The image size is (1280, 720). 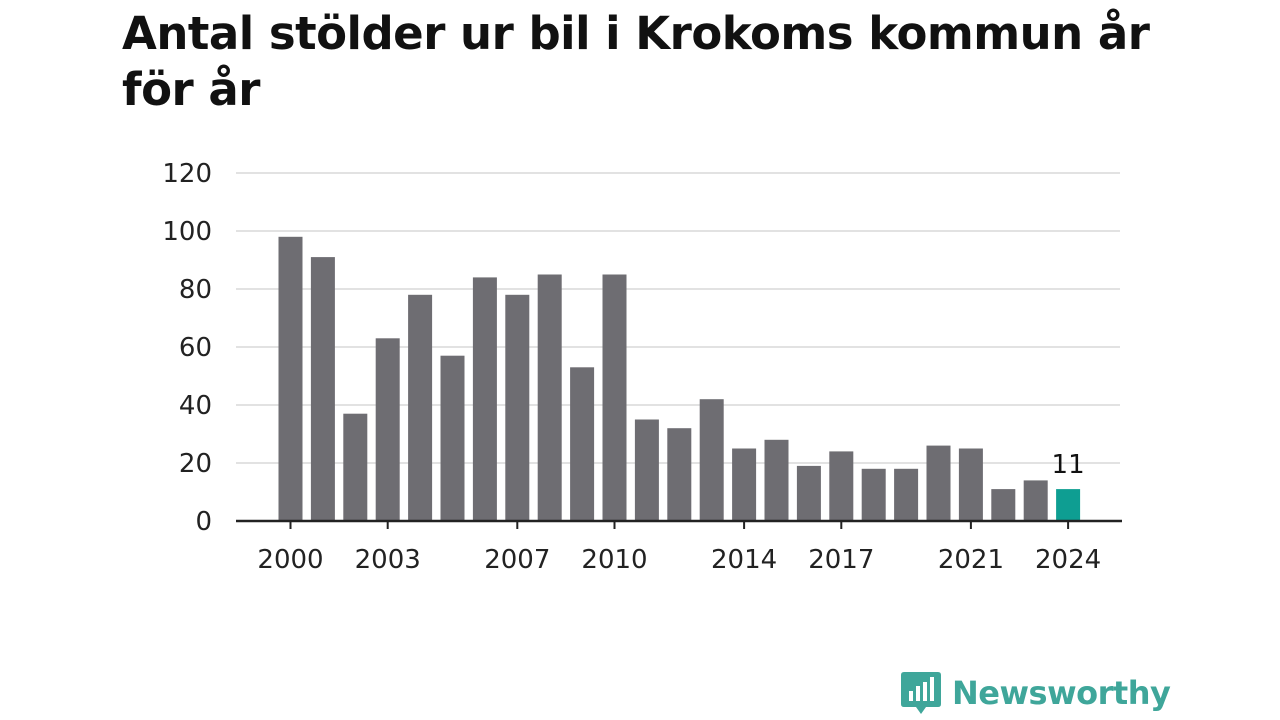 I want to click on bar-2004, so click(x=420, y=407).